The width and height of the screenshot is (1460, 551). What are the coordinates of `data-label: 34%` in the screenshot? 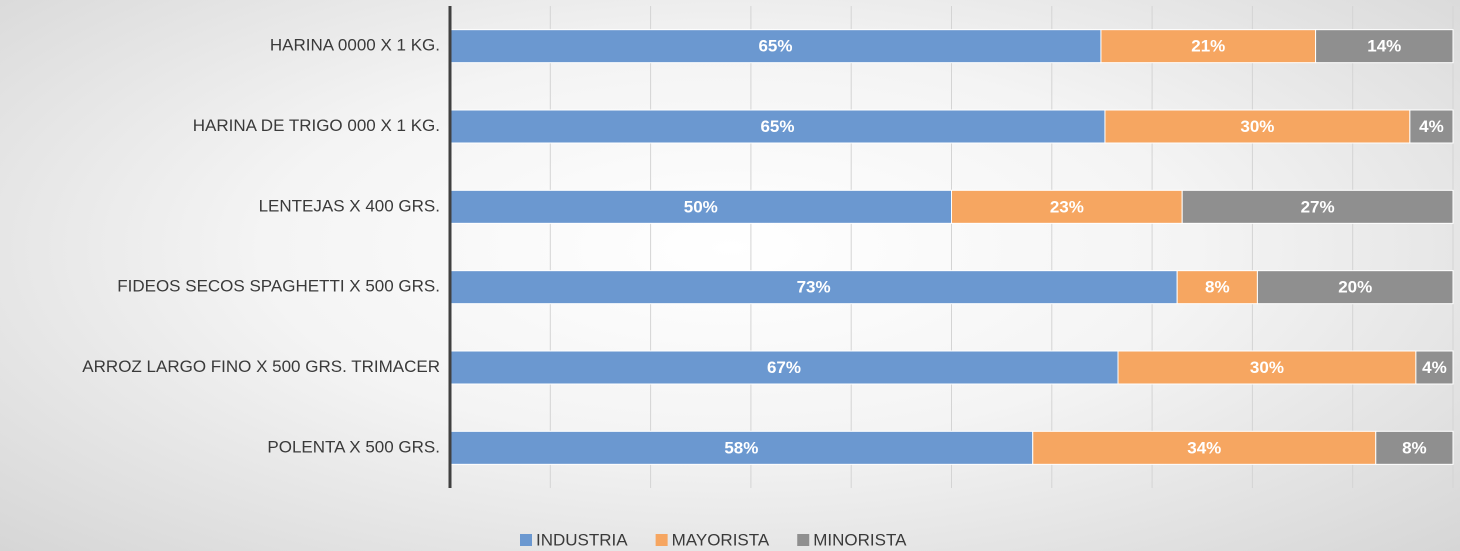 It's located at (1204, 447).